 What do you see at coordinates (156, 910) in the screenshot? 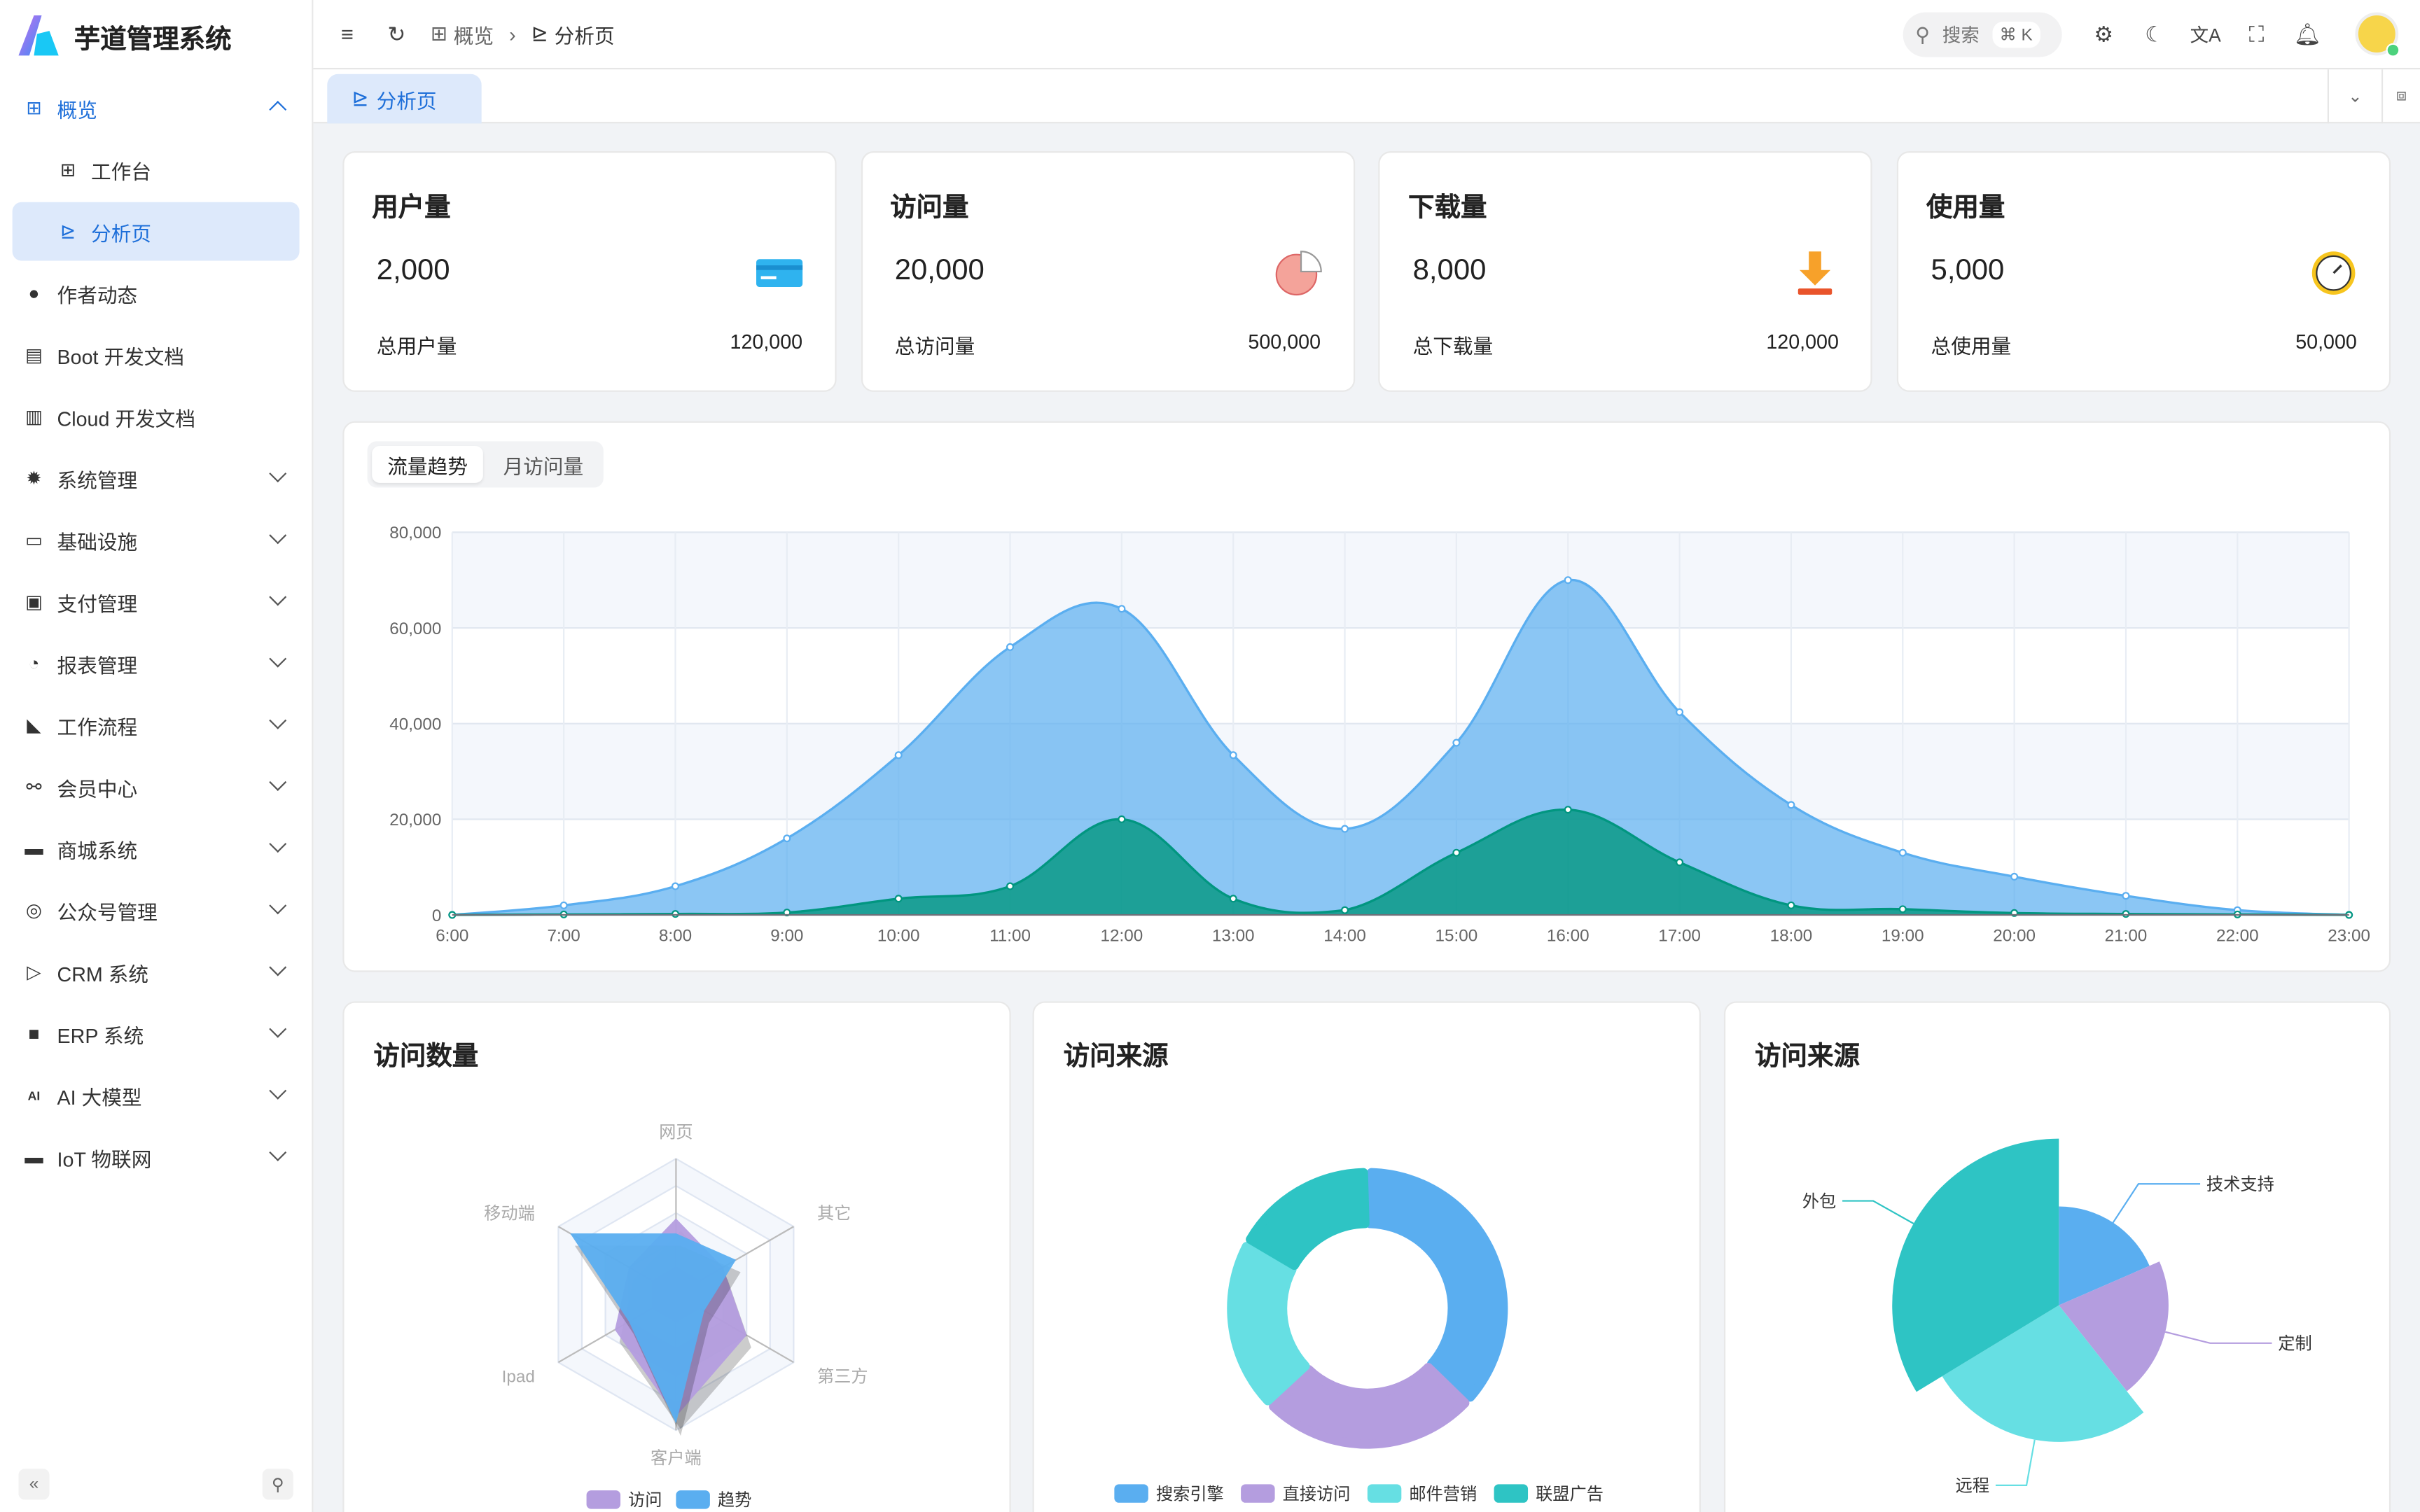
I see `sidebar-item: ◎ 公众号管理` at bounding box center [156, 910].